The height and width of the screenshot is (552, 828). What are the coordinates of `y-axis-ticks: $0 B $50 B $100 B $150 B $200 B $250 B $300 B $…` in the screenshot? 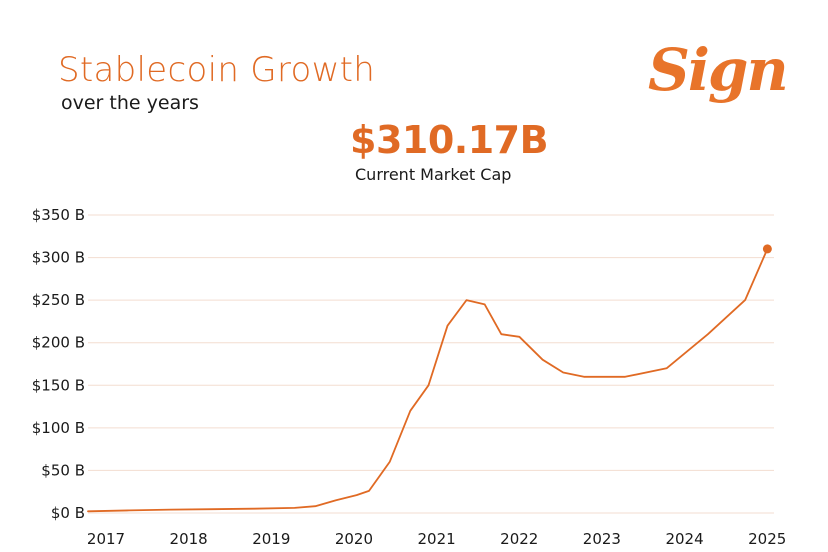 It's located at (58, 364).